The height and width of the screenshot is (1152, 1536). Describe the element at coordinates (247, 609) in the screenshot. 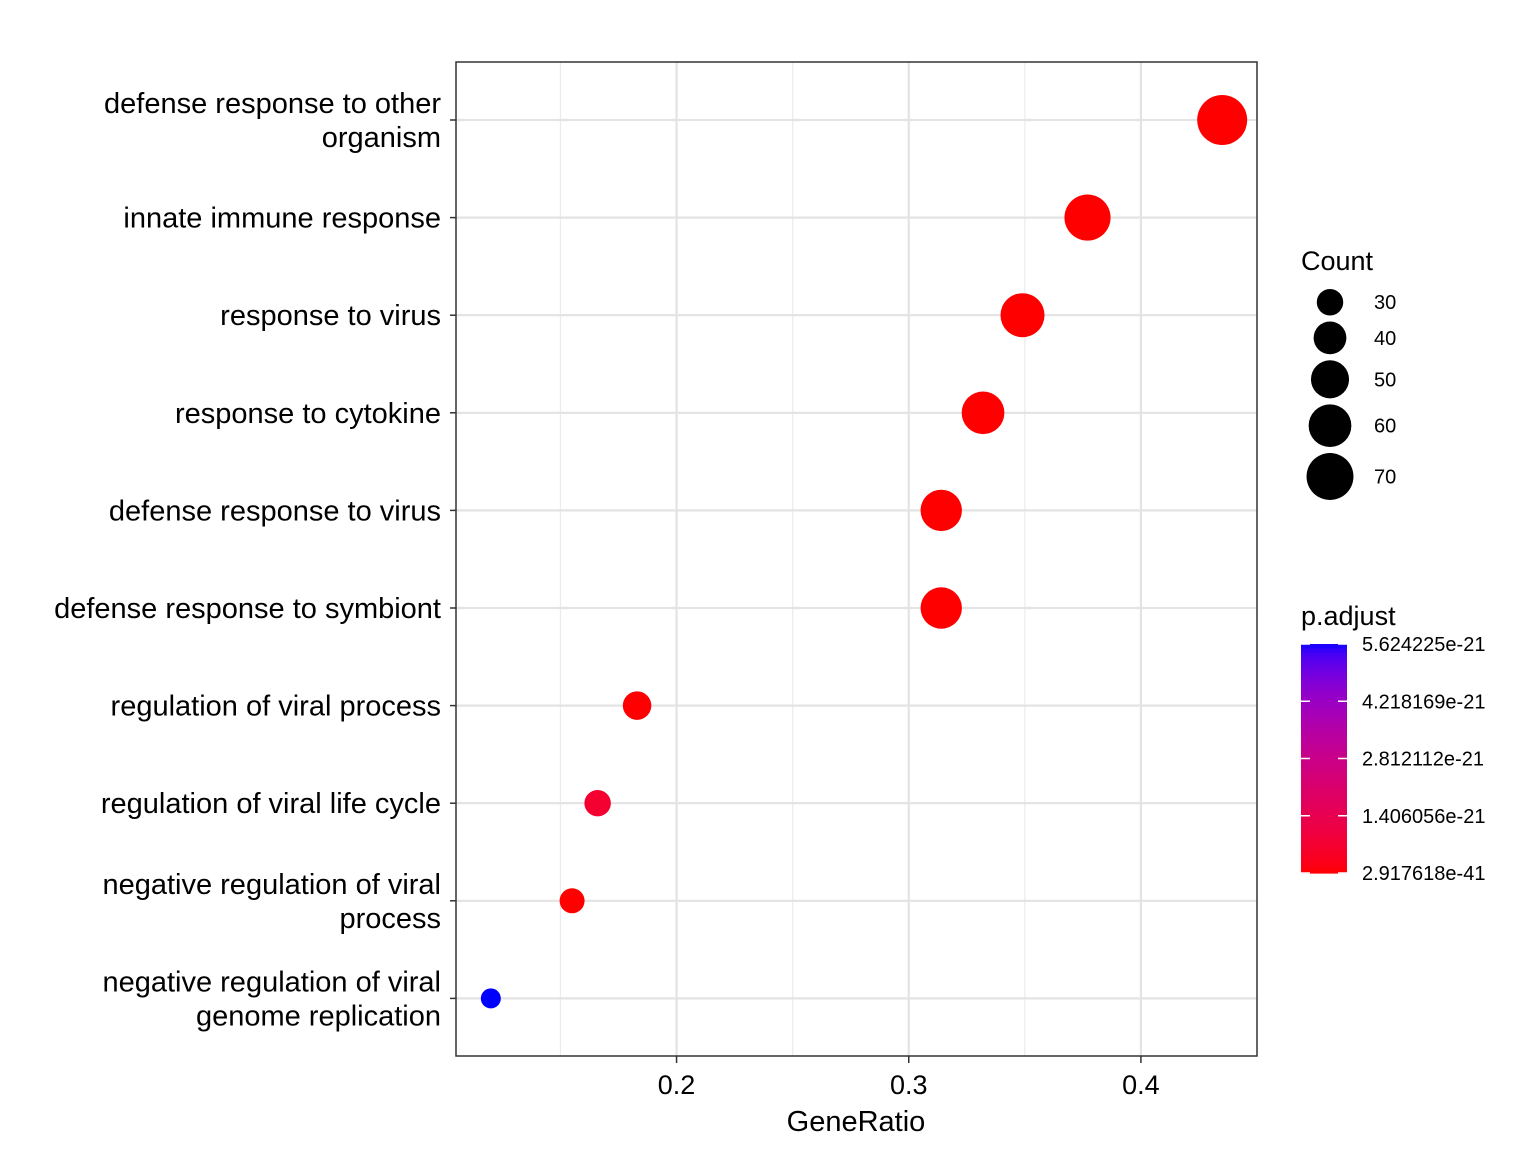

I see `y-tick-label: defense response to symbiont` at that location.